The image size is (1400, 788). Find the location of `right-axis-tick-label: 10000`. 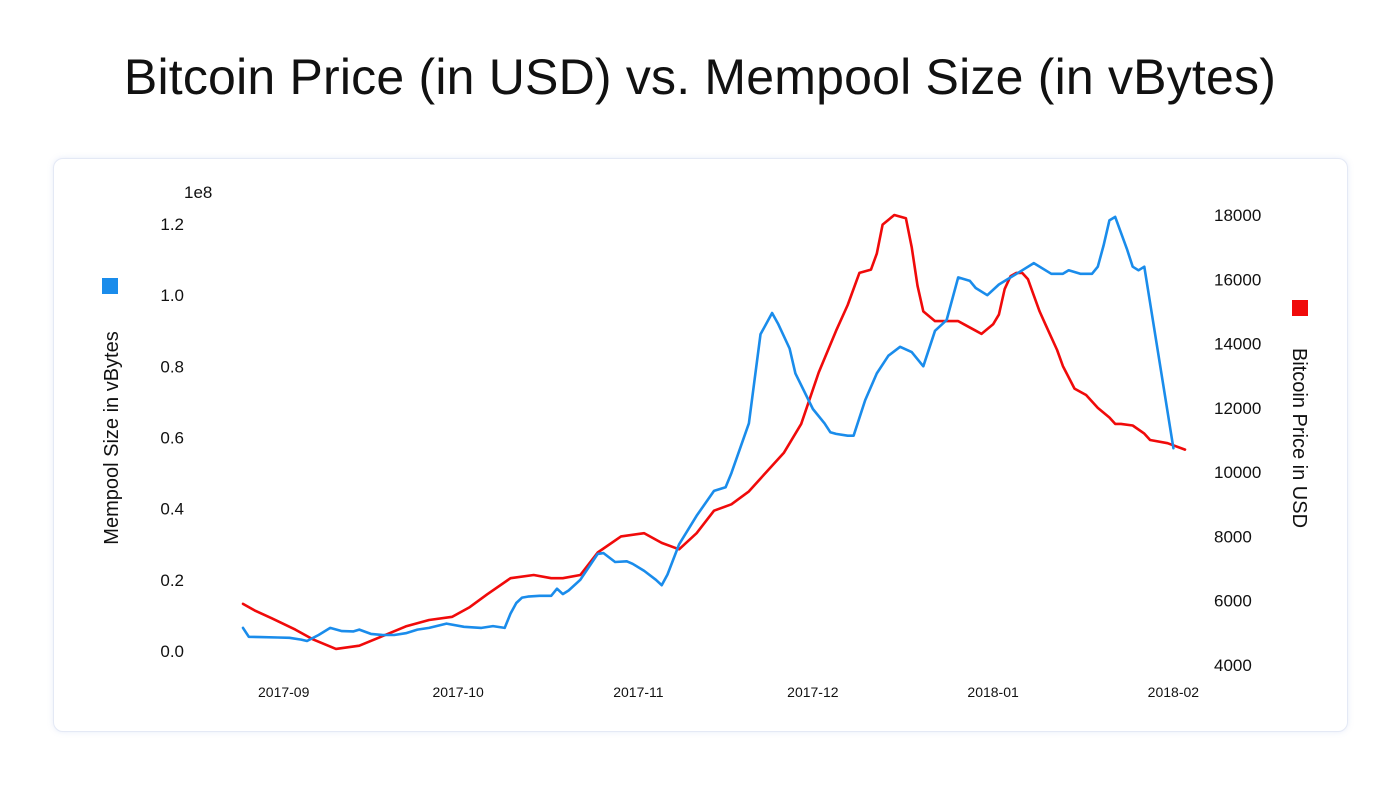

right-axis-tick-label: 10000 is located at coordinates (1237, 472).